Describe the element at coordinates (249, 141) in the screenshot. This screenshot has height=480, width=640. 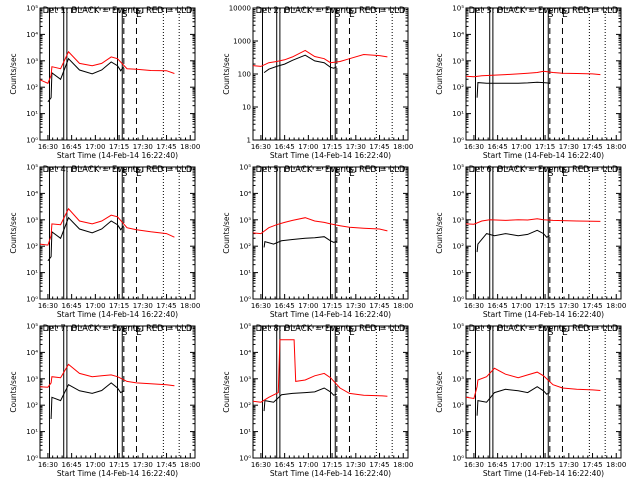
I see `y-tick-label: 1` at that location.